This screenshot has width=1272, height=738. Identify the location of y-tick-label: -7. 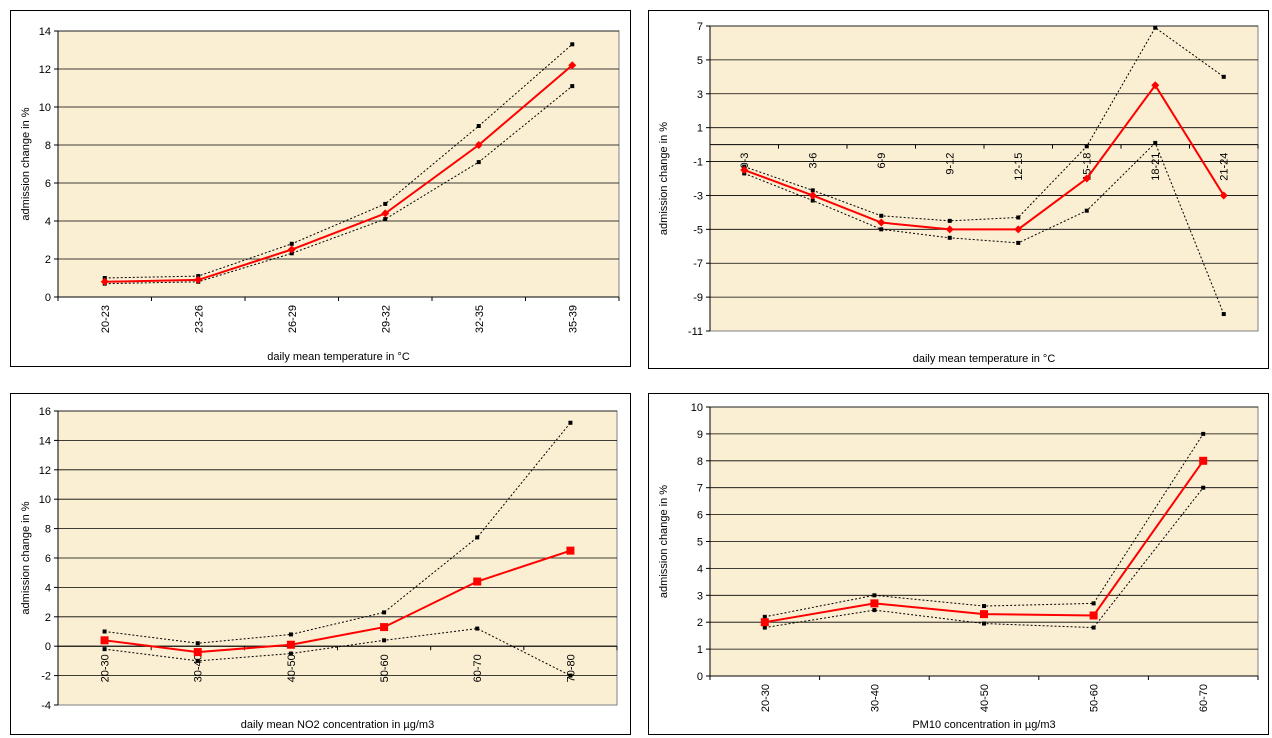
(698, 264).